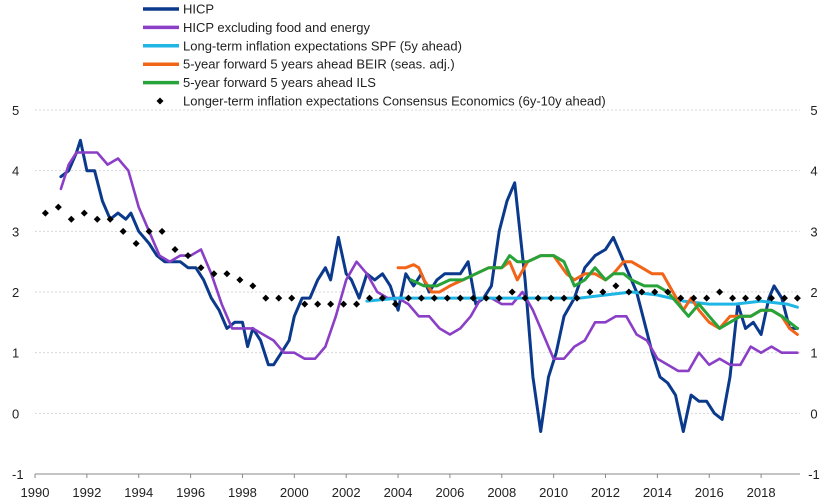 The height and width of the screenshot is (503, 827). Describe the element at coordinates (242, 492) in the screenshot. I see `x-tick-label: 1998` at that location.